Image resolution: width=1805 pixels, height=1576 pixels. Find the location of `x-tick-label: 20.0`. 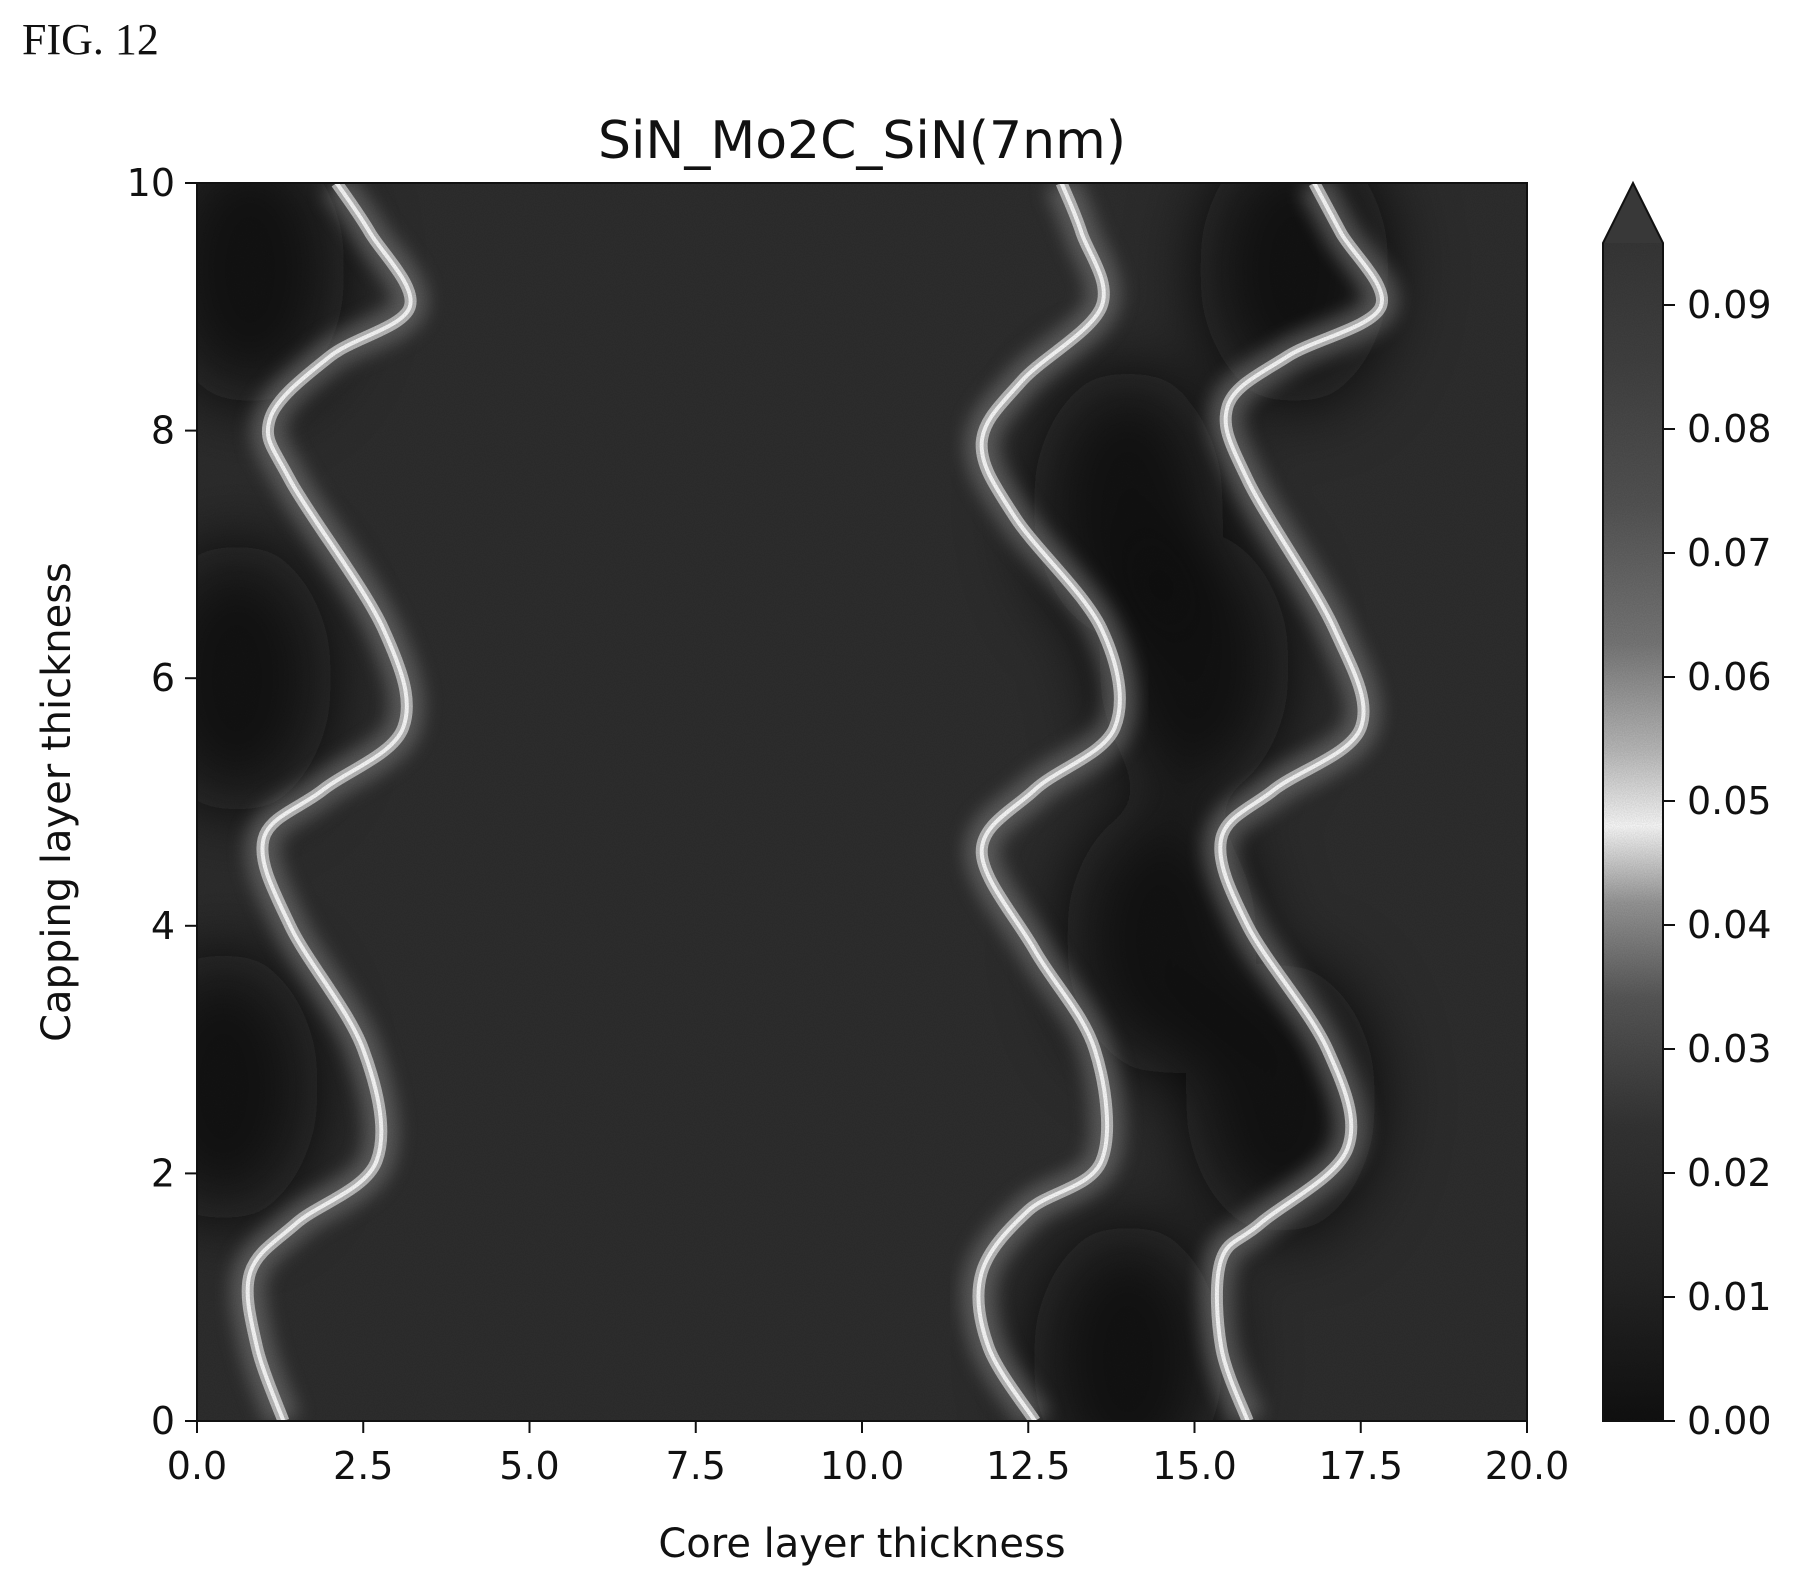

x-tick-label: 20.0 is located at coordinates (1527, 1466).